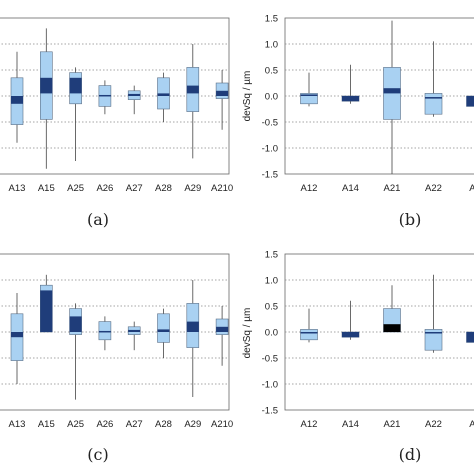 This screenshot has width=474, height=474. I want to click on xtick-a-5: A28, so click(163, 188).